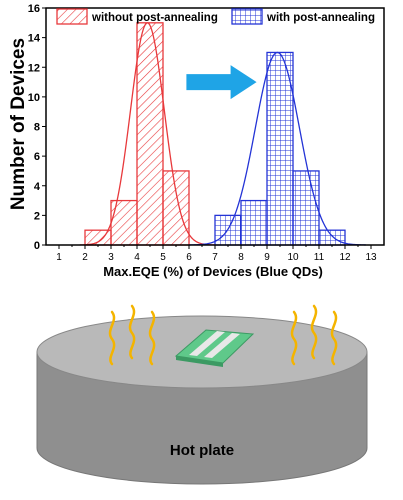 This screenshot has height=500, width=403. I want to click on x-tick-label: 10, so click(293, 257).